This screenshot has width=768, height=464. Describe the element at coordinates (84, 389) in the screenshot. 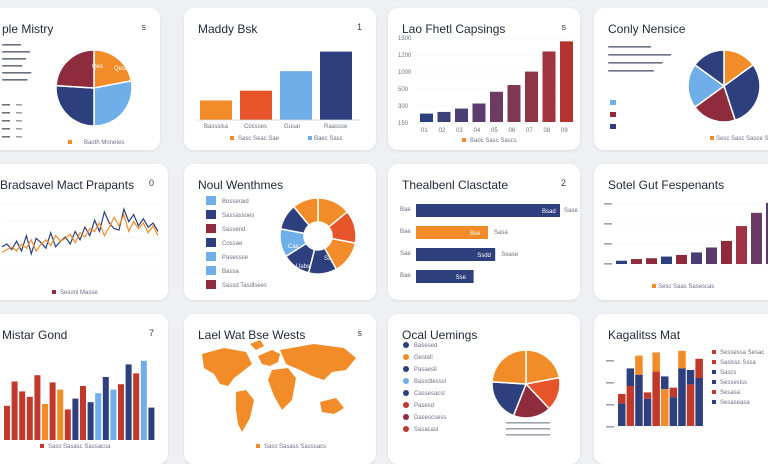

I see `chart-card-9: Mistar Gond 7 Sass Sasasc Sassacsa` at that location.